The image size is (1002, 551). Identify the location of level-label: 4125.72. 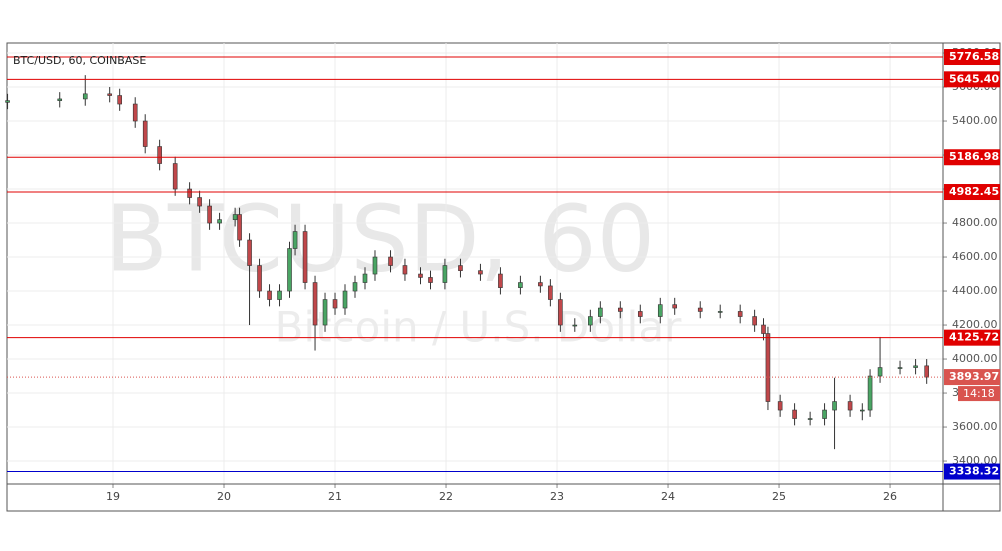
(974, 337).